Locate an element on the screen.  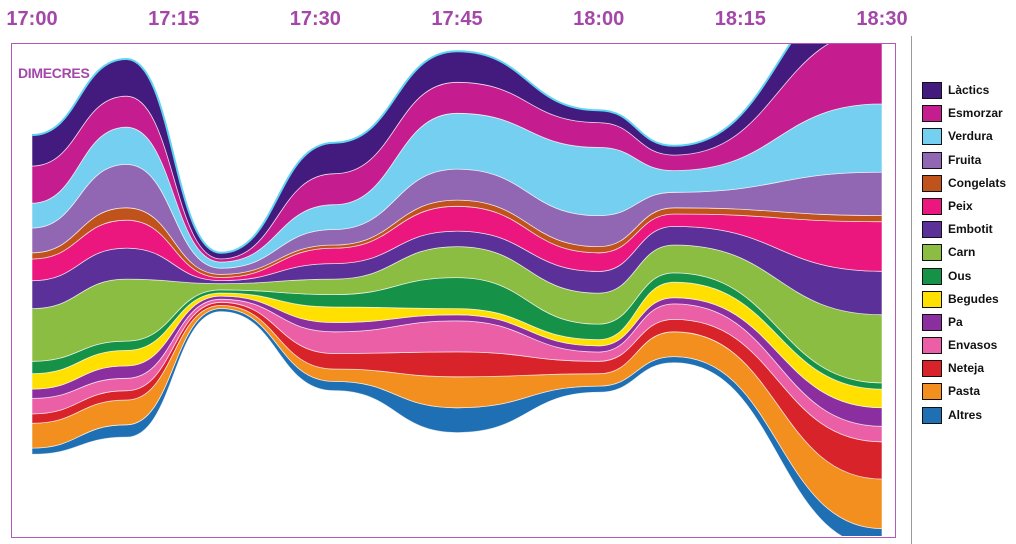
legend-label: Pa is located at coordinates (955, 321).